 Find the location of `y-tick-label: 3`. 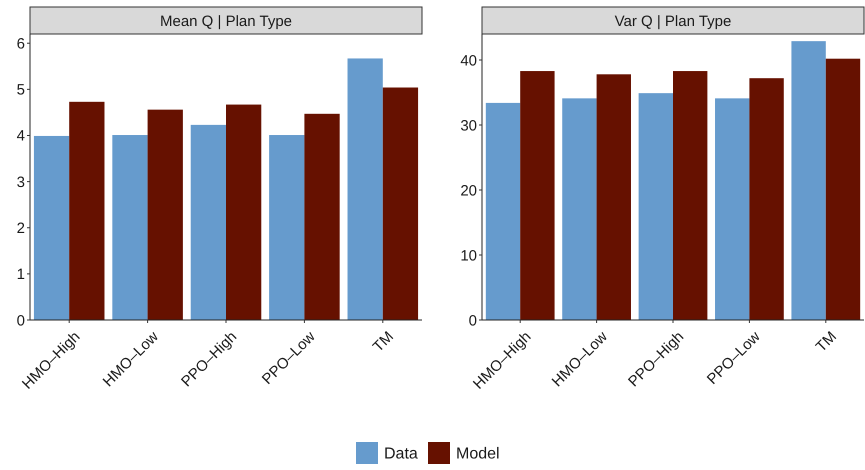

y-tick-label: 3 is located at coordinates (20, 182).